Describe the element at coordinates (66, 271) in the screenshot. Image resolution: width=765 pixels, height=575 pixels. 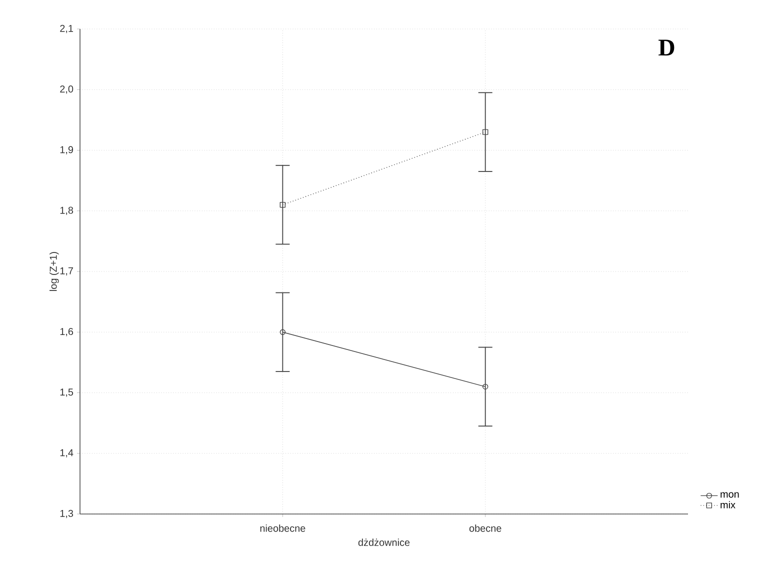
I see `y-tick-label: 1,7` at that location.